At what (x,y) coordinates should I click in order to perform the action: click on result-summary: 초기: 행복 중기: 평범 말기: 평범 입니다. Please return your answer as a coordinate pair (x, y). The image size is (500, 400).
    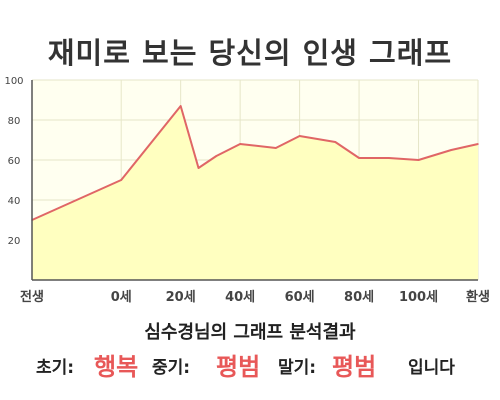
    Looking at the image, I should click on (250, 364).